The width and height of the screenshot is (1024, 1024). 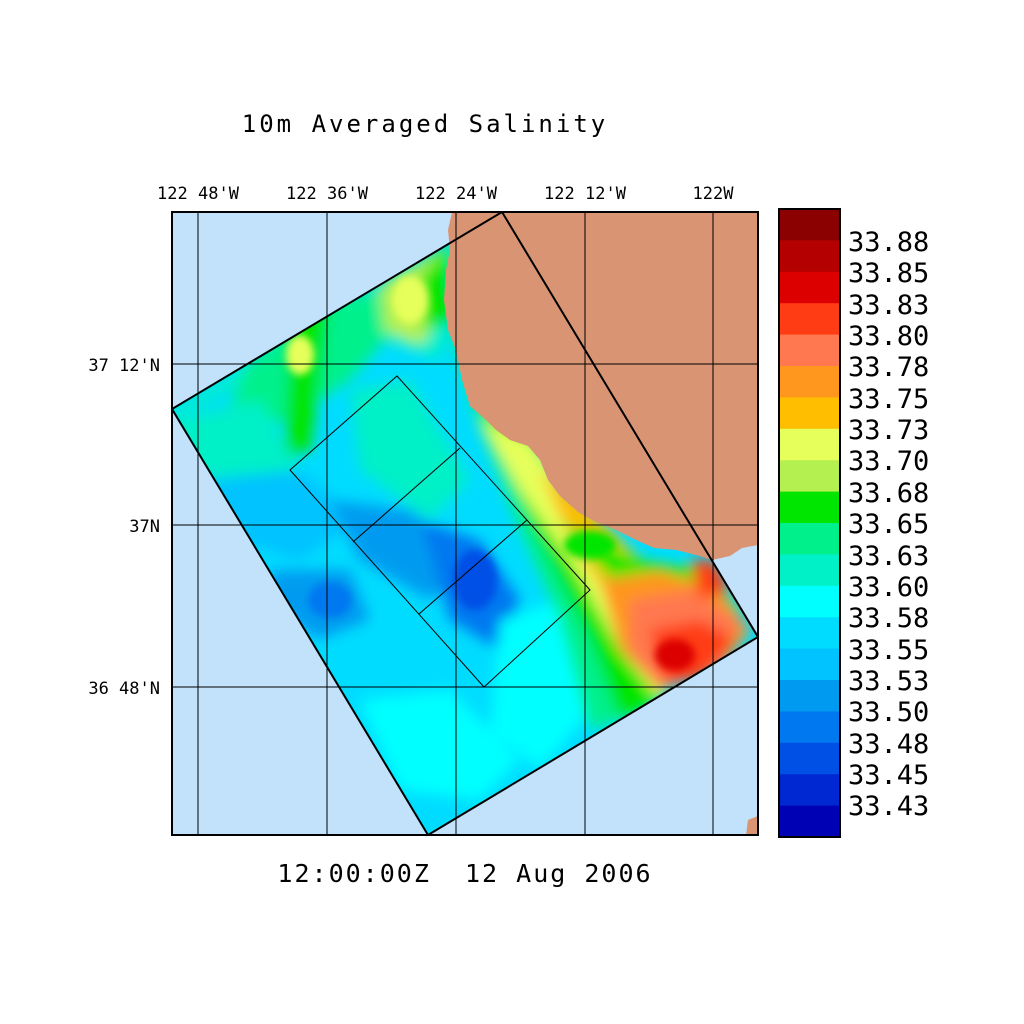 What do you see at coordinates (144, 527) in the screenshot?
I see `lat-label-2: 37N` at bounding box center [144, 527].